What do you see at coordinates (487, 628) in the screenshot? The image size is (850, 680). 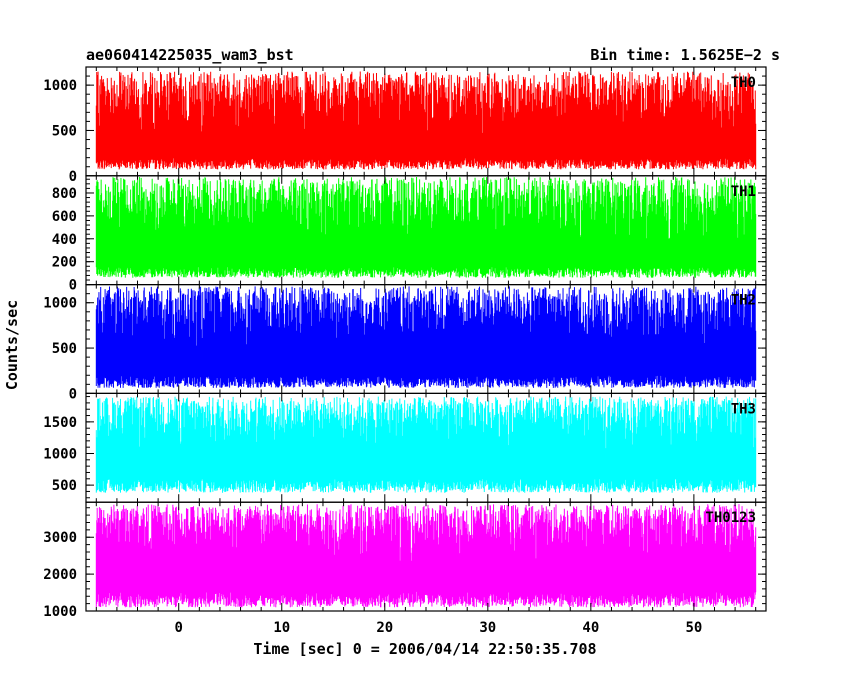 I see `x-tick-label: 30` at bounding box center [487, 628].